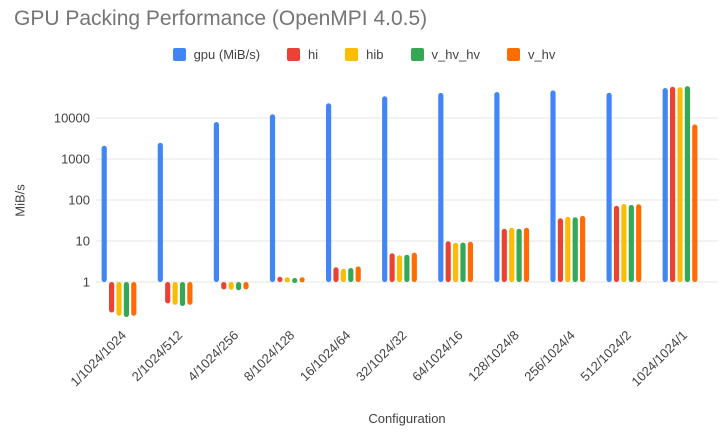  Describe the element at coordinates (86, 282) in the screenshot. I see `y-tick-label: 1` at that location.